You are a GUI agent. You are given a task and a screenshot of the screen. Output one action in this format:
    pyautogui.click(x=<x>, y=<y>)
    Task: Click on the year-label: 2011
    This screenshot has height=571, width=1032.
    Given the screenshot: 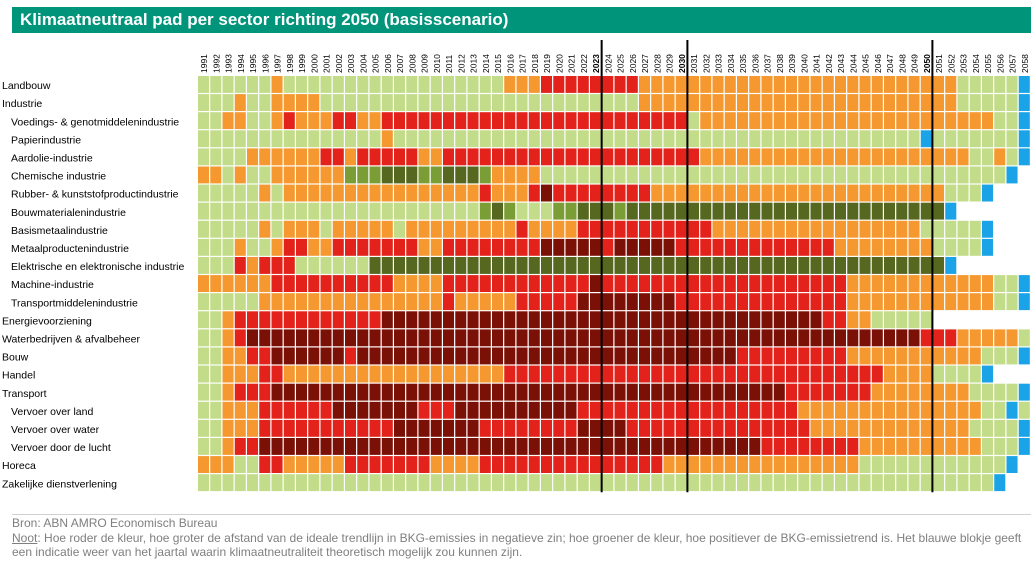 What is the action you would take?
    pyautogui.click(x=449, y=63)
    